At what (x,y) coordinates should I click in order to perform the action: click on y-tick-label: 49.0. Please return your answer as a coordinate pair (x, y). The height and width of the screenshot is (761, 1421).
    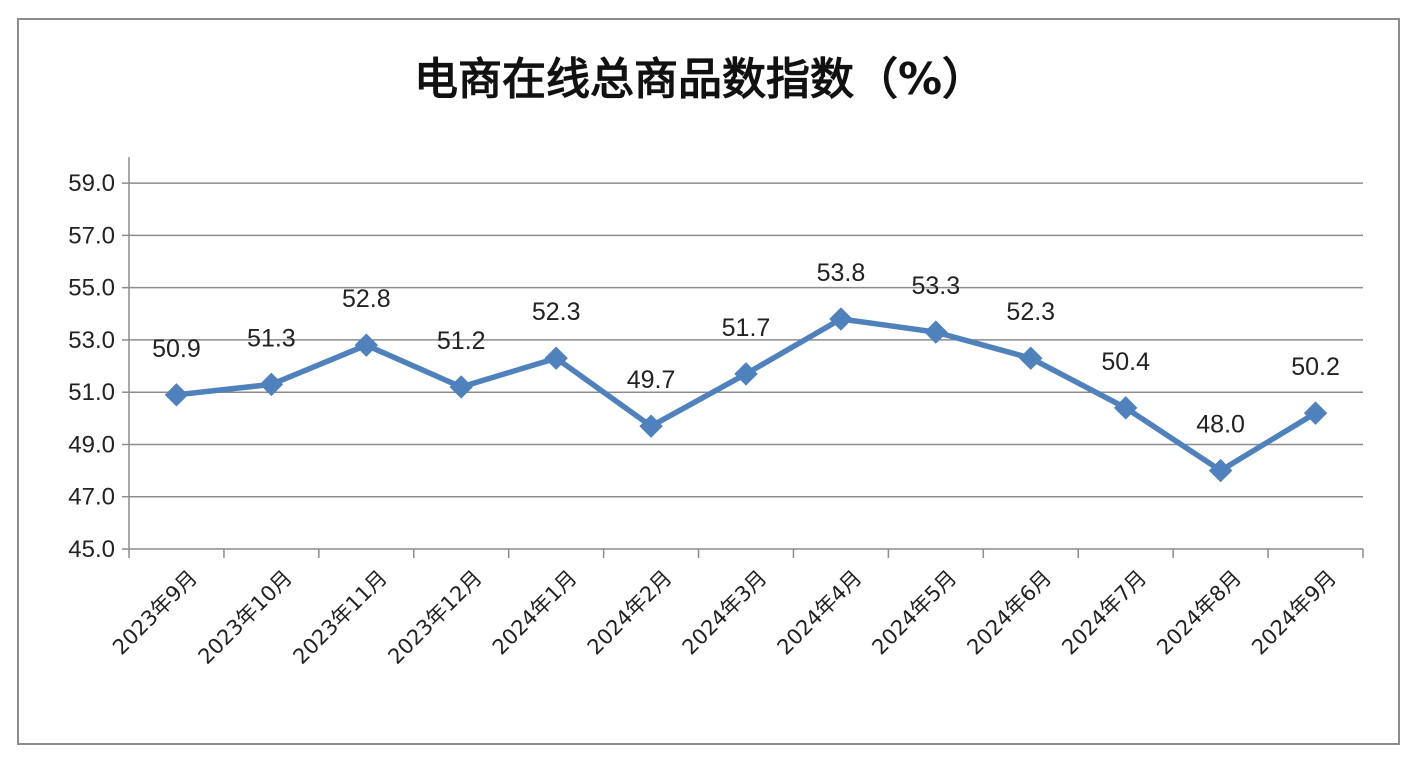
    Looking at the image, I should click on (91, 444).